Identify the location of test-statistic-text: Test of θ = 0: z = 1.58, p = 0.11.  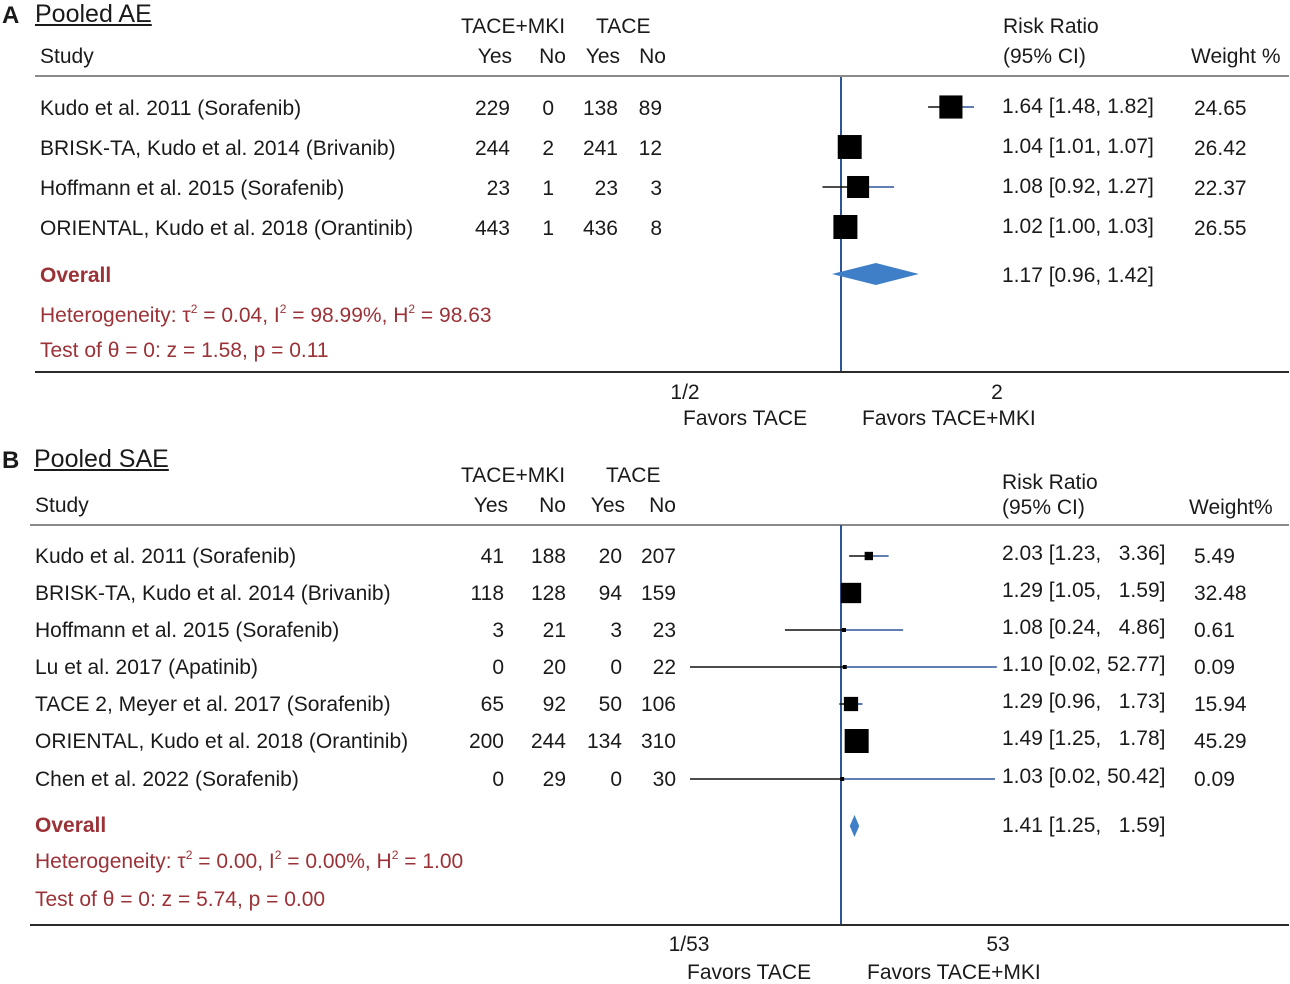
(184, 350).